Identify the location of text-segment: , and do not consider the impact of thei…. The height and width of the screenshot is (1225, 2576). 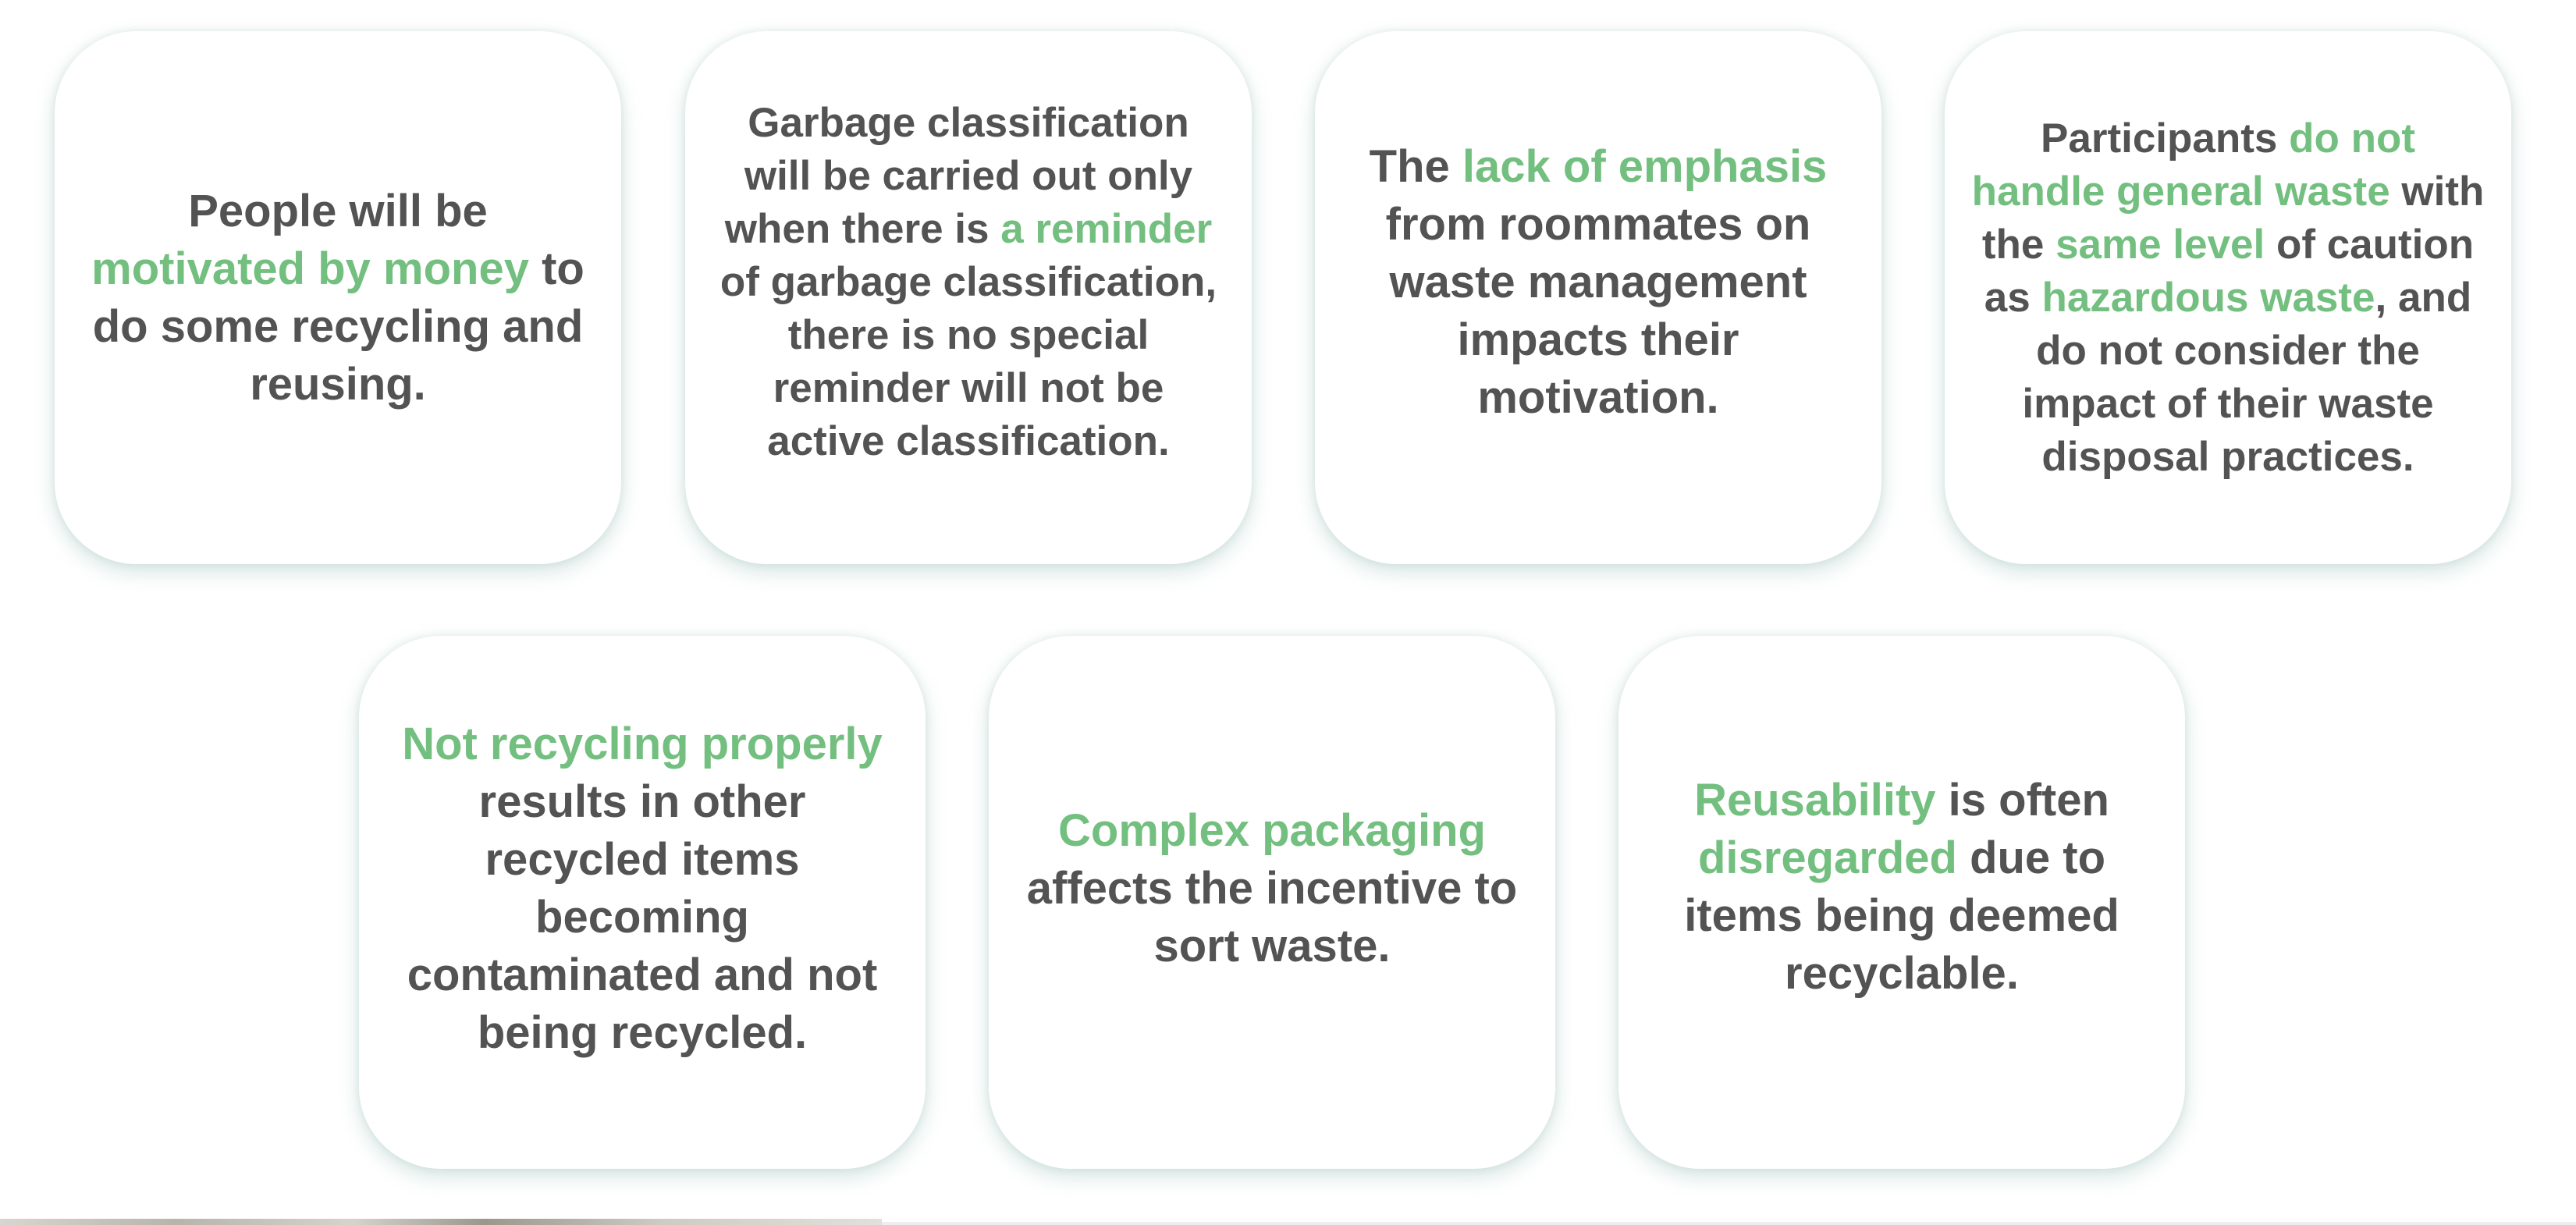
(2247, 377).